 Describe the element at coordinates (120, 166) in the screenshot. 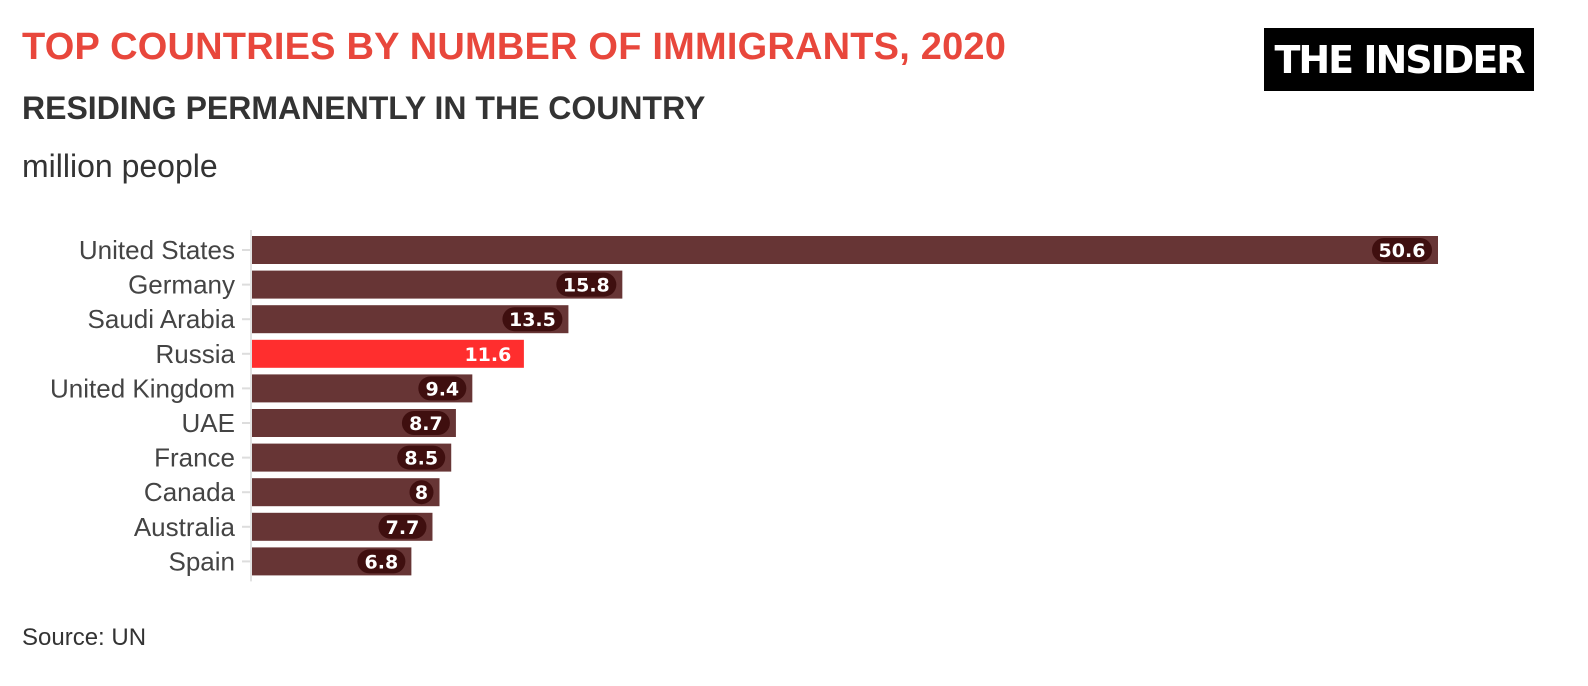

I see `unit-label: million people` at that location.